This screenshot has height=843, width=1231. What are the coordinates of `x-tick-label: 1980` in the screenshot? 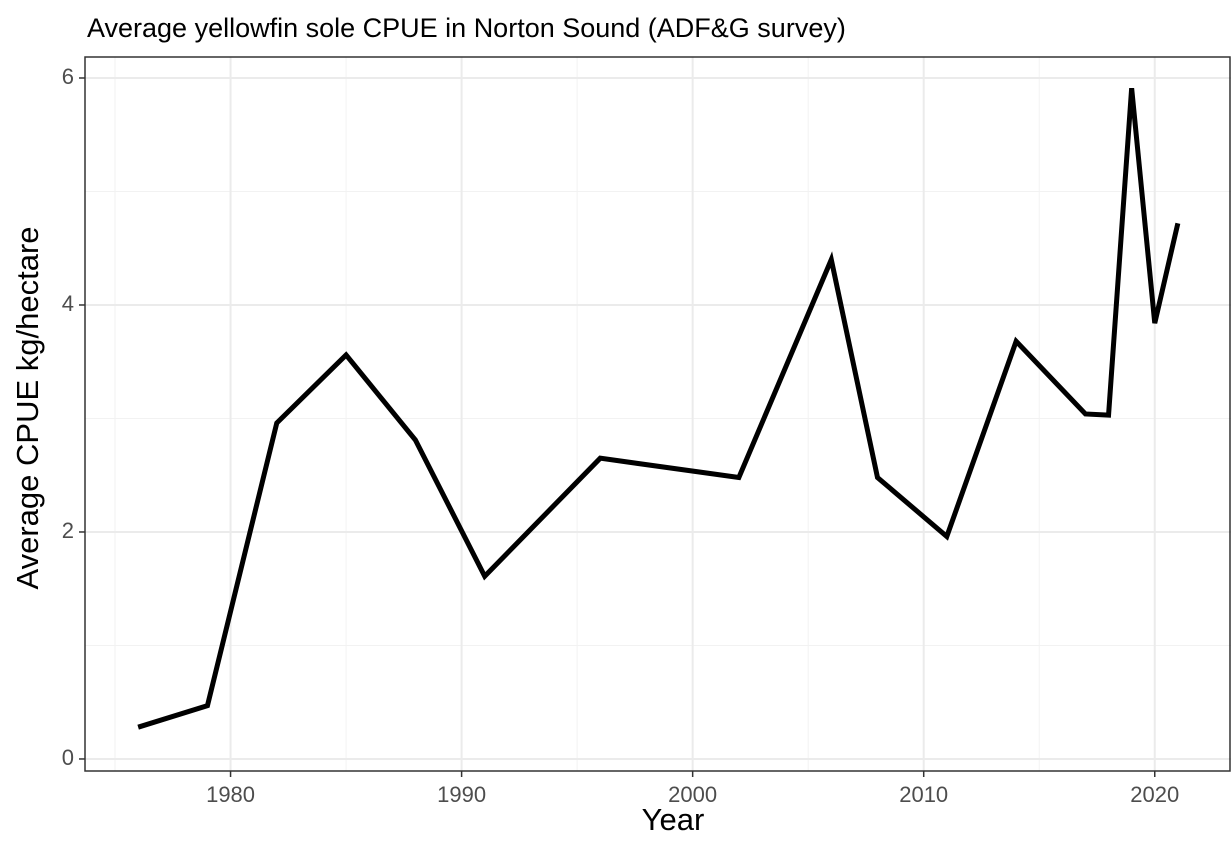 It's located at (230, 794).